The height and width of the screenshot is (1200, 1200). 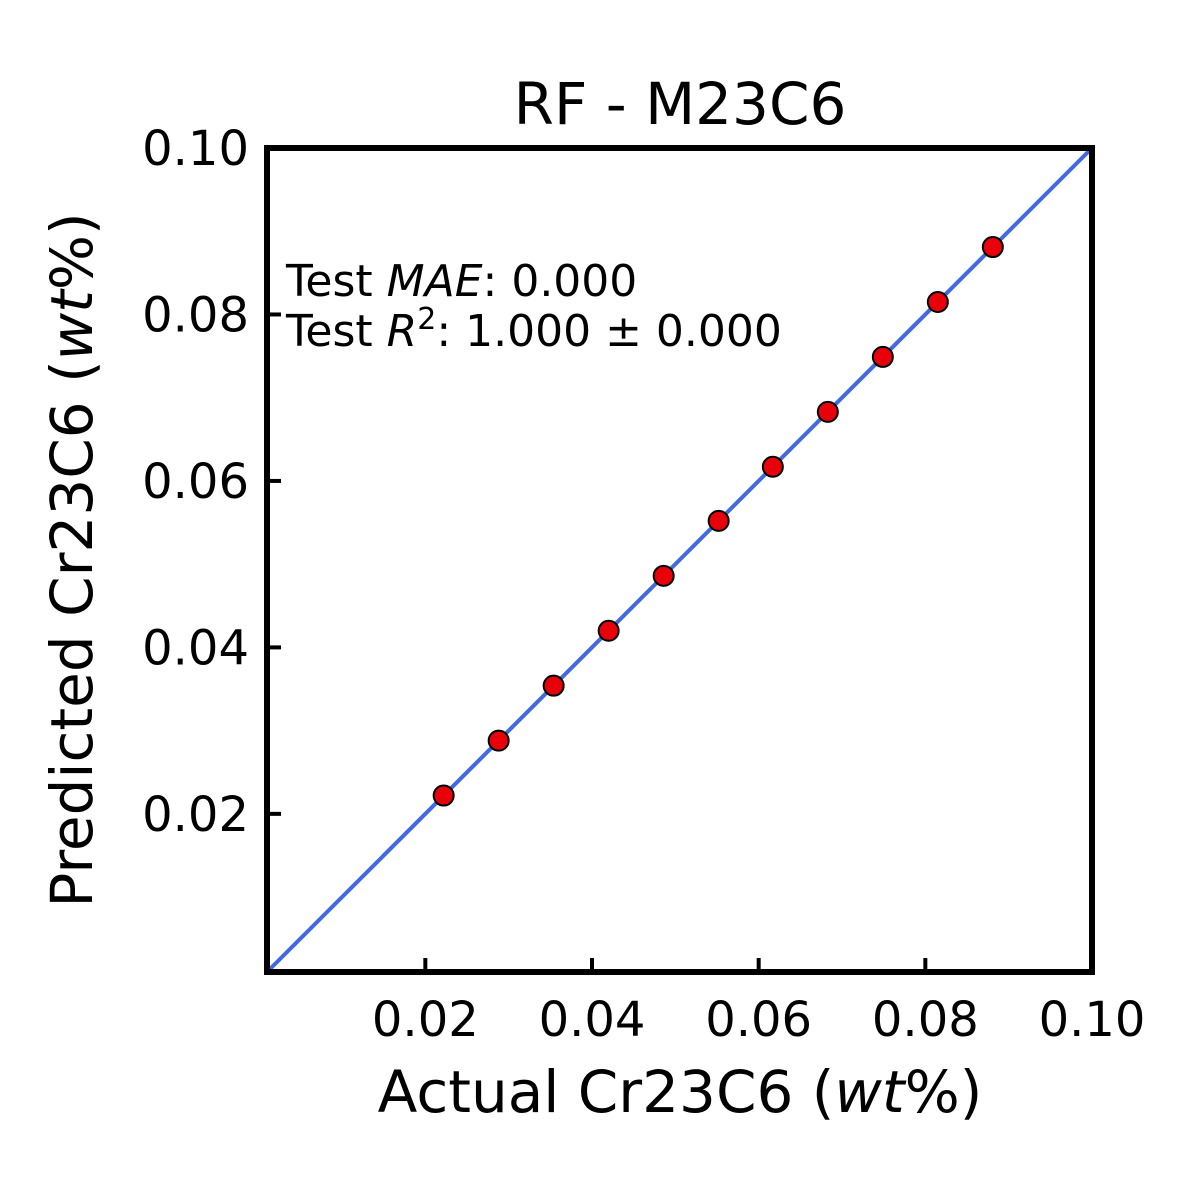 I want to click on x-tick-label: 0.02, so click(x=425, y=1020).